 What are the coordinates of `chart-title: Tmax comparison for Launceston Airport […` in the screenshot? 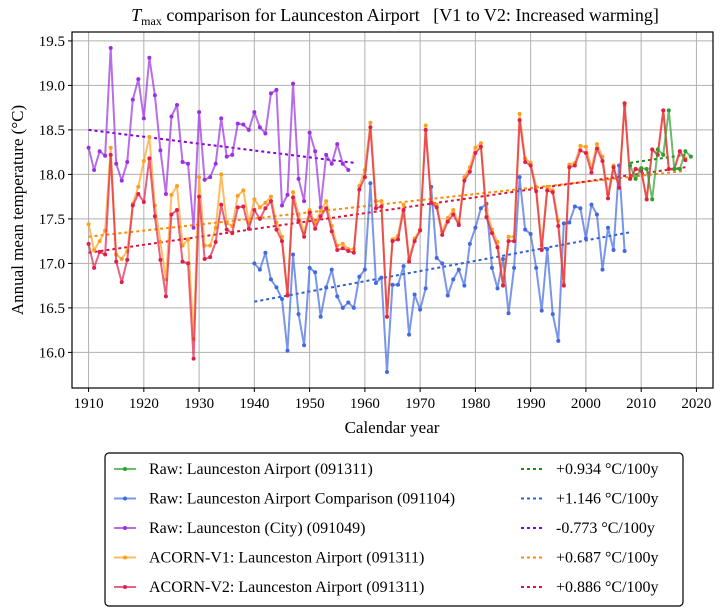 It's located at (395, 16).